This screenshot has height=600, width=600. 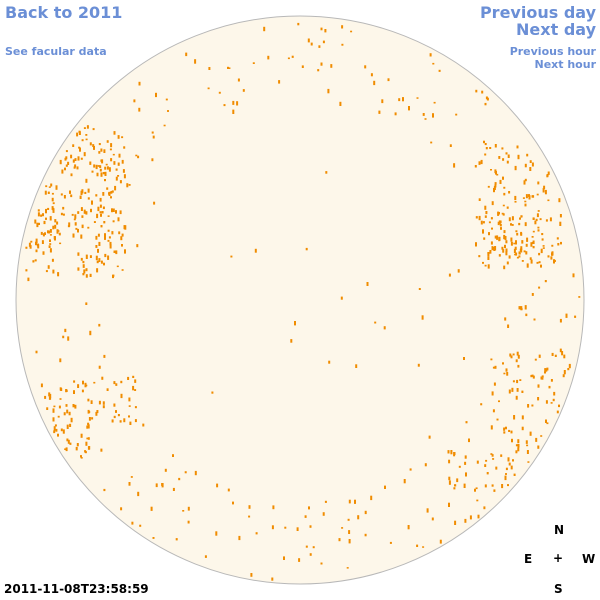 I want to click on previous-day-link: Previous day, so click(x=537, y=12).